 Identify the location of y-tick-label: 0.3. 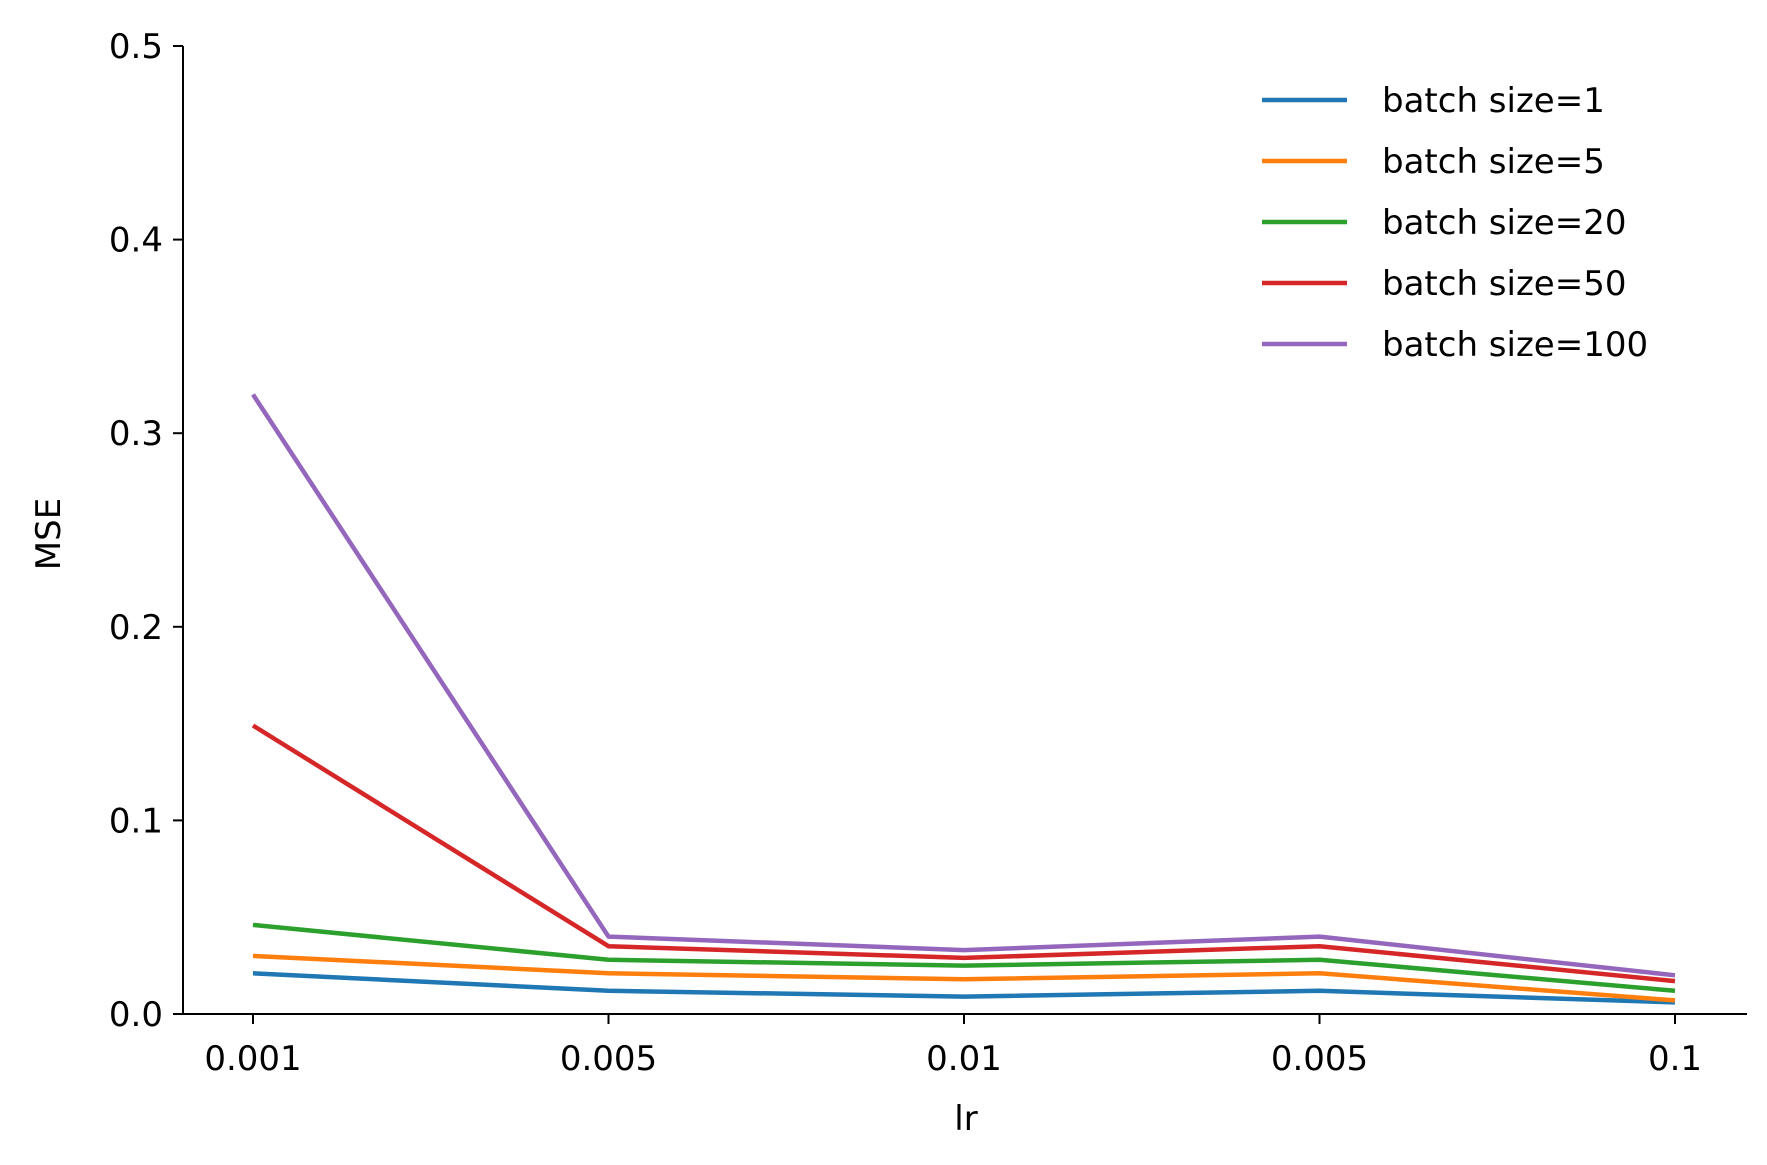
(136, 434).